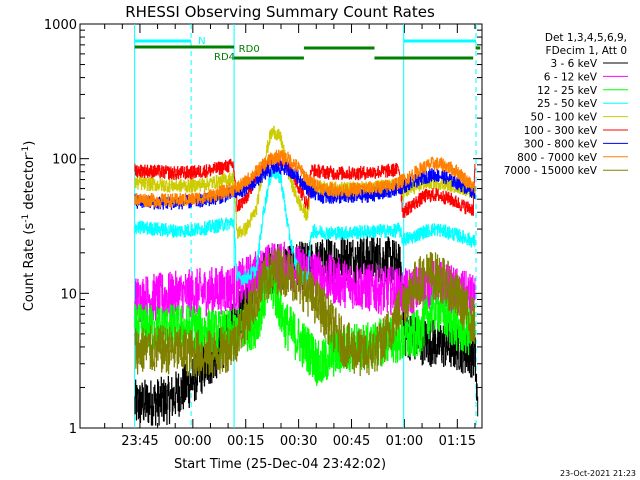  What do you see at coordinates (351, 441) in the screenshot?
I see `x-tick-label: 00:45` at bounding box center [351, 441].